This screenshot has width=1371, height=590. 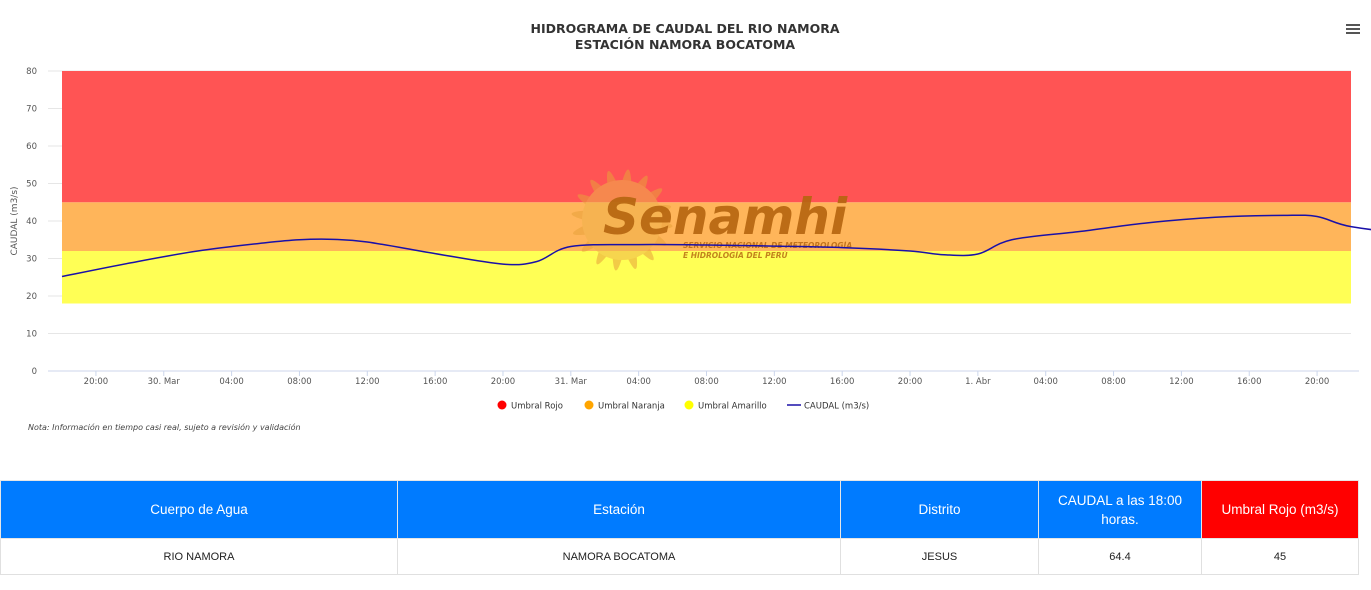 I want to click on legend-item-umbral-naranja: Umbral Naranja, so click(x=624, y=406).